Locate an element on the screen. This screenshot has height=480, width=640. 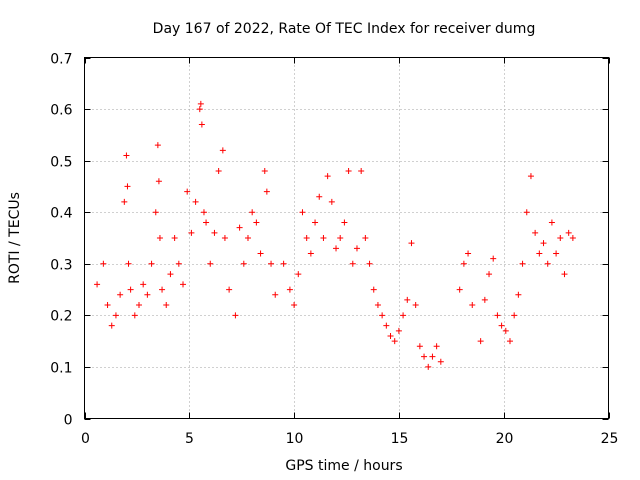
x-tick-labels: 0 5 10 15 20 25 is located at coordinates (349, 439).